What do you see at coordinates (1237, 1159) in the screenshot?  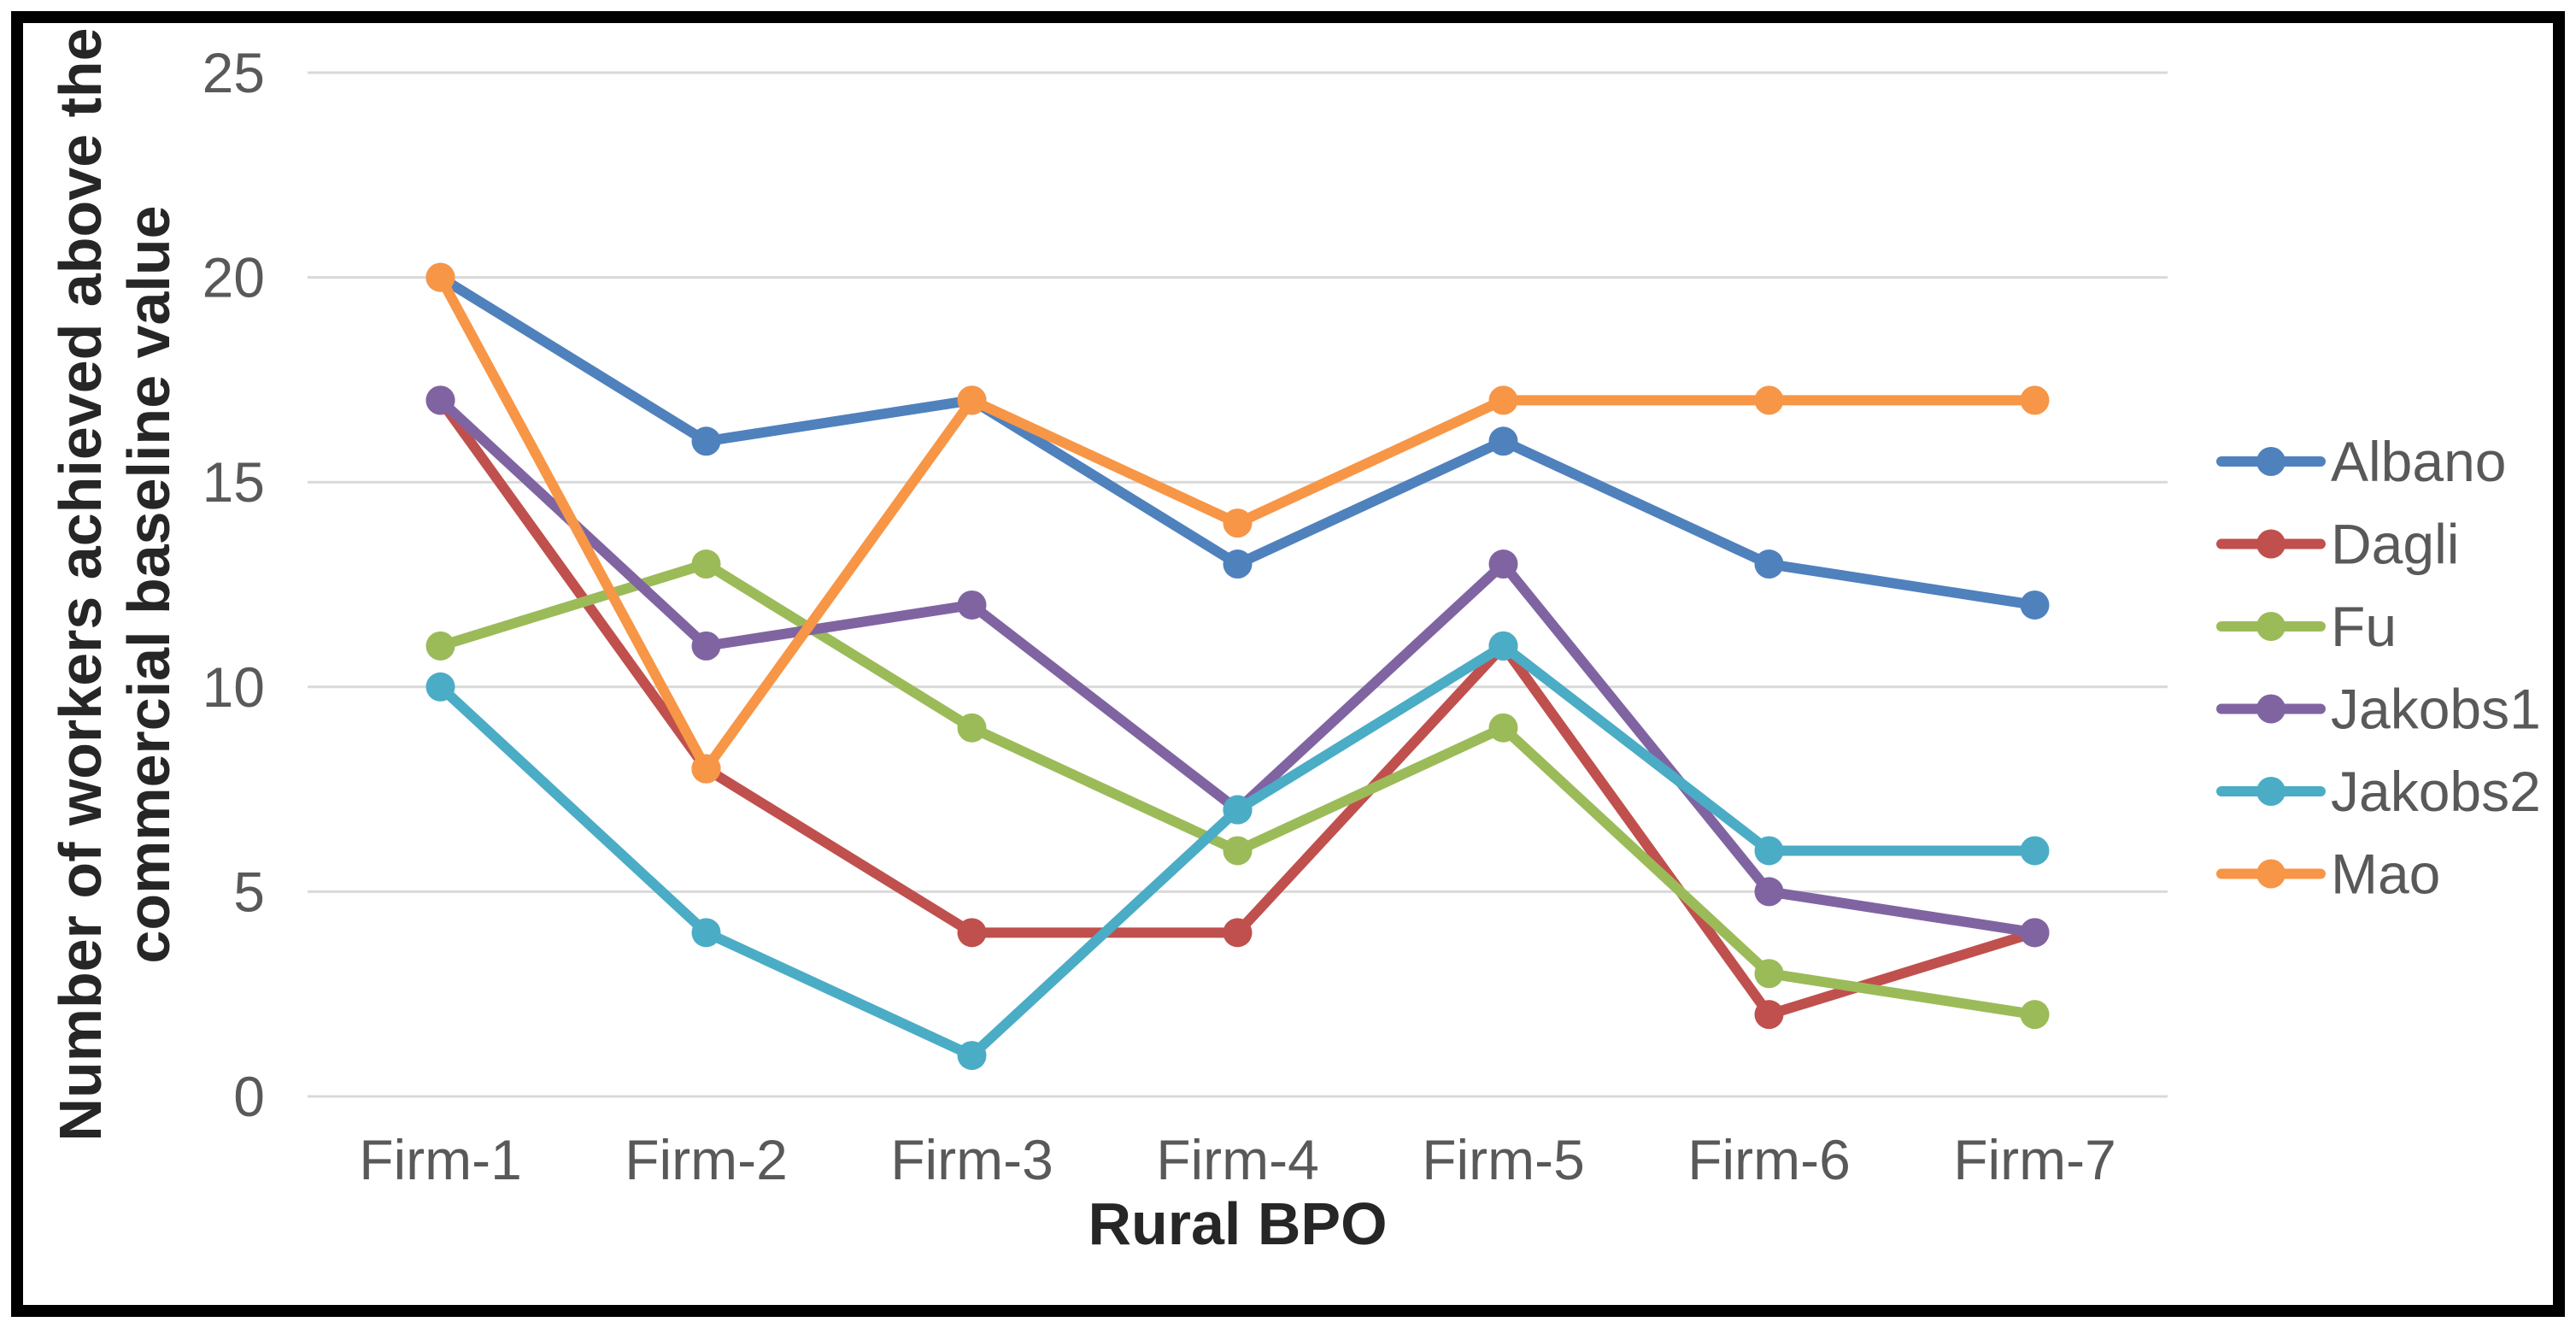 I see `x-tick-label-4: Firm-4` at bounding box center [1237, 1159].